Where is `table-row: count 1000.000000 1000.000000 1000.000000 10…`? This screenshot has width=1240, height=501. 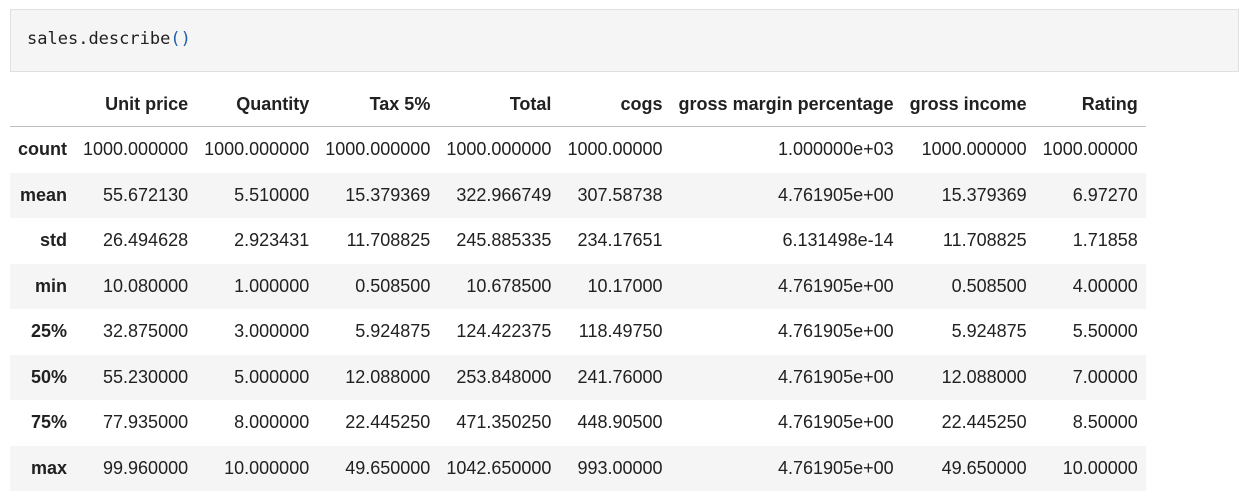 table-row: count 1000.000000 1000.000000 1000.000000 10… is located at coordinates (578, 149).